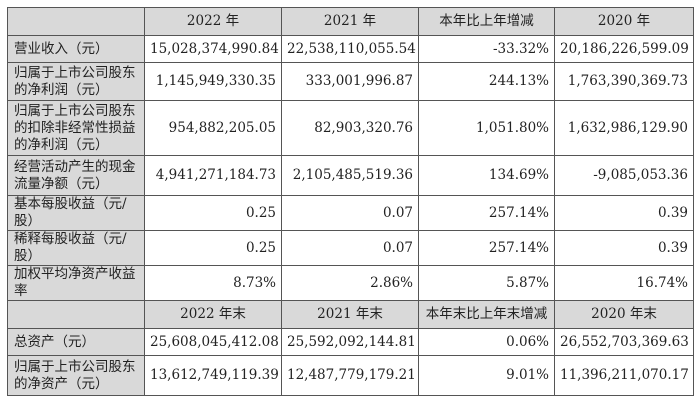  Describe the element at coordinates (213, 342) in the screenshot. I see `table-cell: 25,608,045,412.08` at that location.